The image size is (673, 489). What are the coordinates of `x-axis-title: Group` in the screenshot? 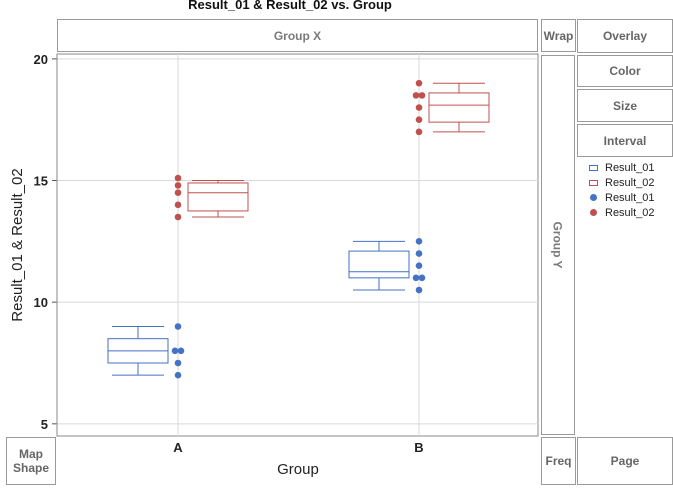 It's located at (298, 469).